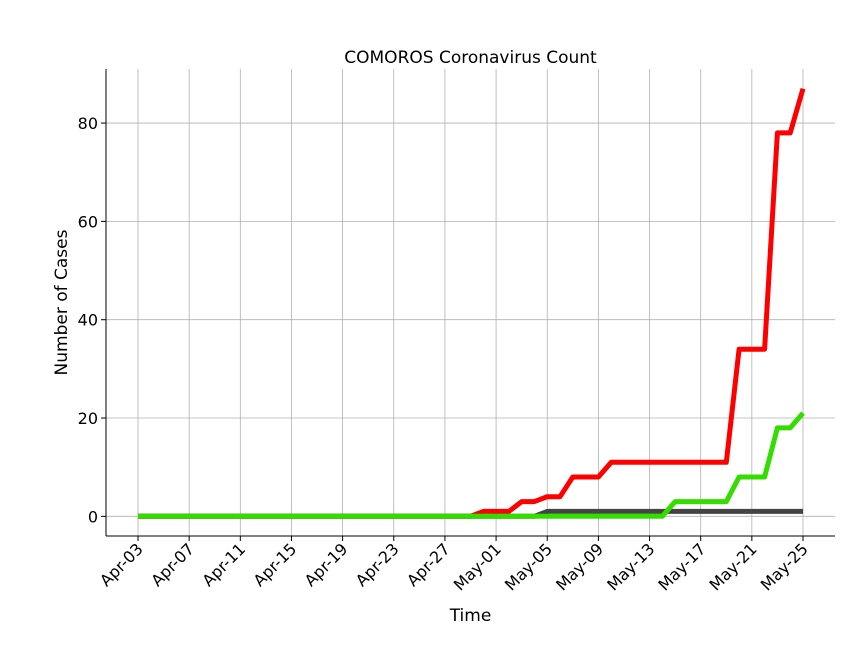  Describe the element at coordinates (377, 564) in the screenshot. I see `x-tick-label: Apr-23` at that location.